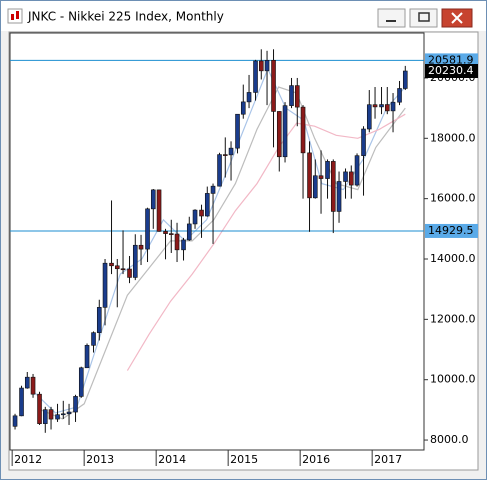  I want to click on x-tick-label: 2013, so click(100, 459).